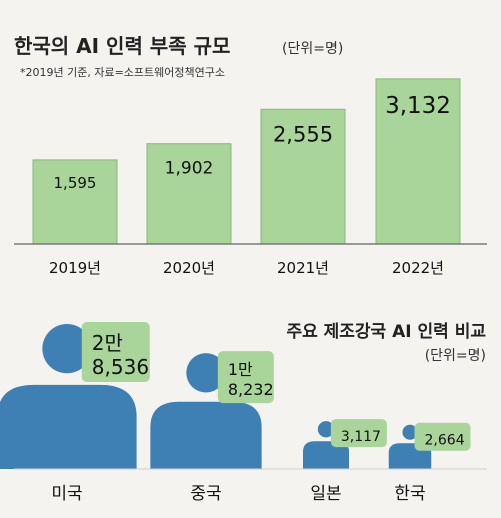  What do you see at coordinates (122, 72) in the screenshot?
I see `source-note: *2019년 기준, 자료=소프트웨어정책연구소` at bounding box center [122, 72].